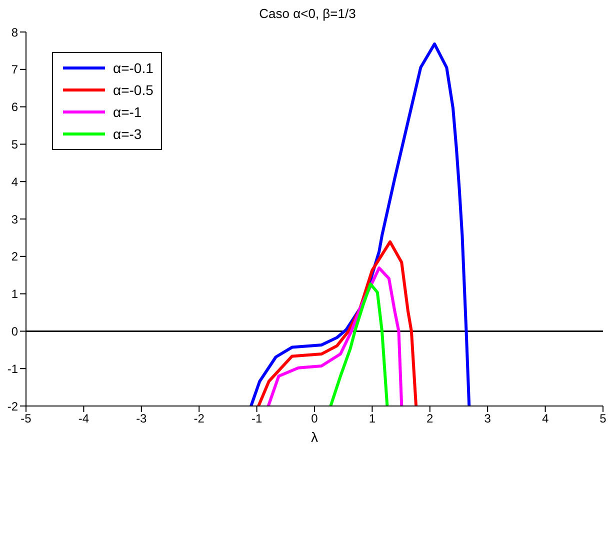 Image resolution: width=615 pixels, height=546 pixels. I want to click on x-tick-label: 3, so click(488, 419).